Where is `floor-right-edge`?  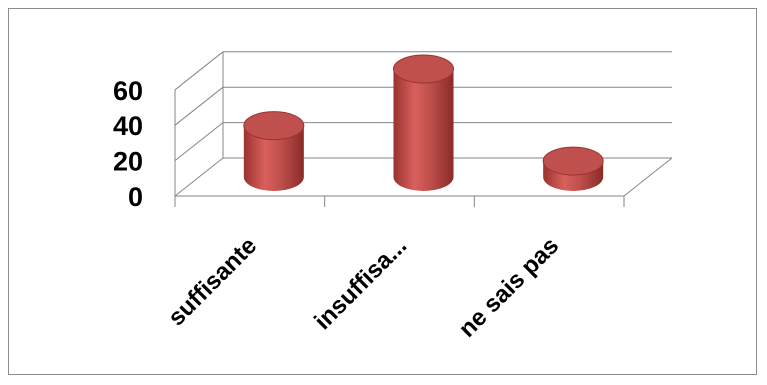 floor-right-edge is located at coordinates (648, 177).